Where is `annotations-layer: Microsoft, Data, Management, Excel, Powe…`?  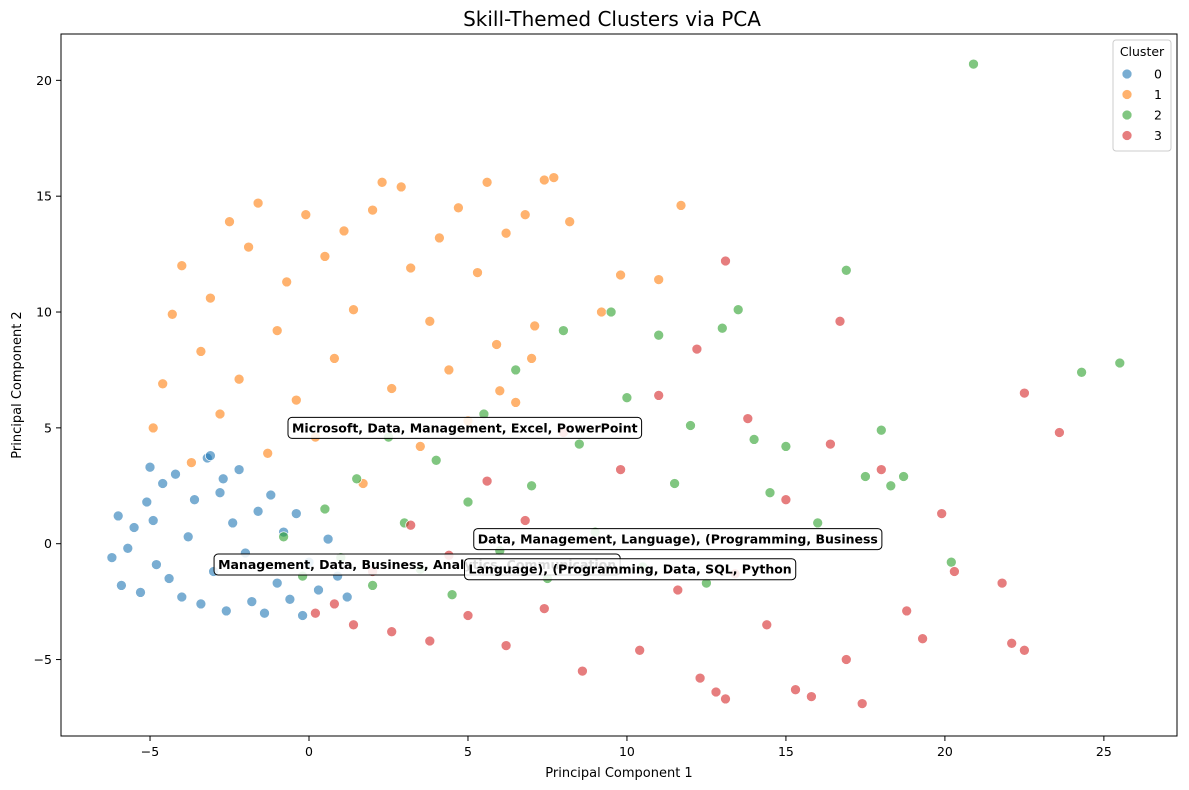
annotations-layer: Microsoft, Data, Management, Excel, Powe… is located at coordinates (548, 498).